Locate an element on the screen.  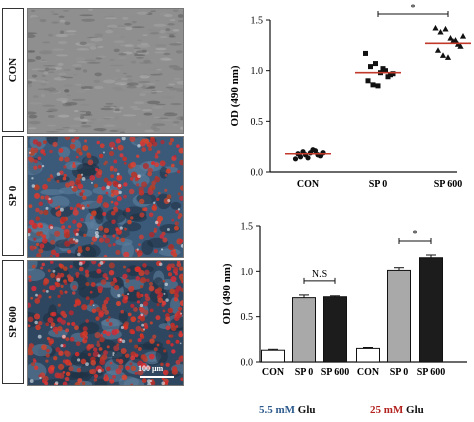
bar is located at coordinates (368, 355).